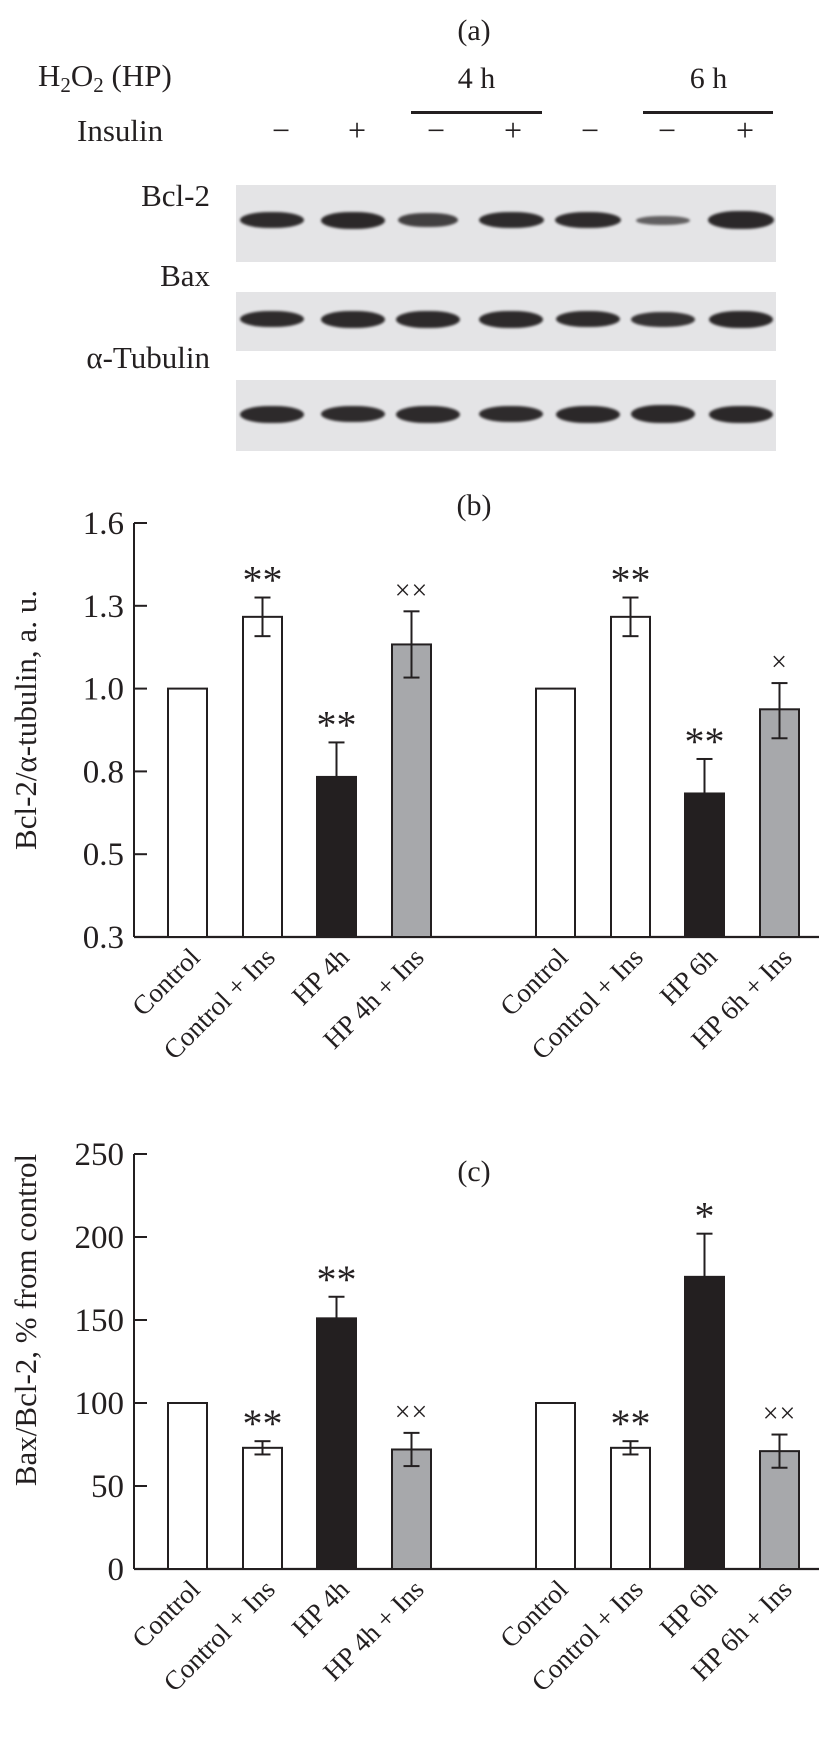 The height and width of the screenshot is (1737, 819). I want to click on y-tick-label: 50, so click(107, 1487).